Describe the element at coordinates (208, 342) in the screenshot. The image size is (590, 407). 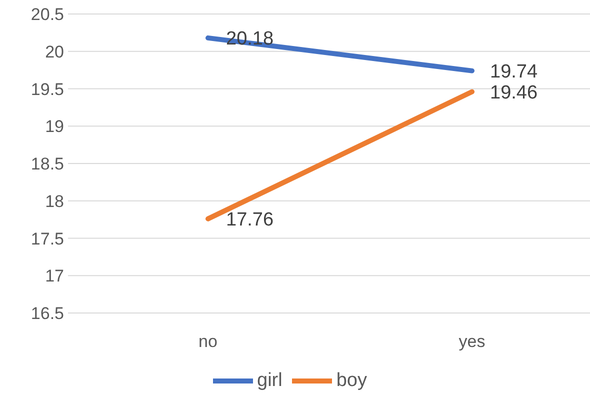
I see `x-tick-label: no` at that location.